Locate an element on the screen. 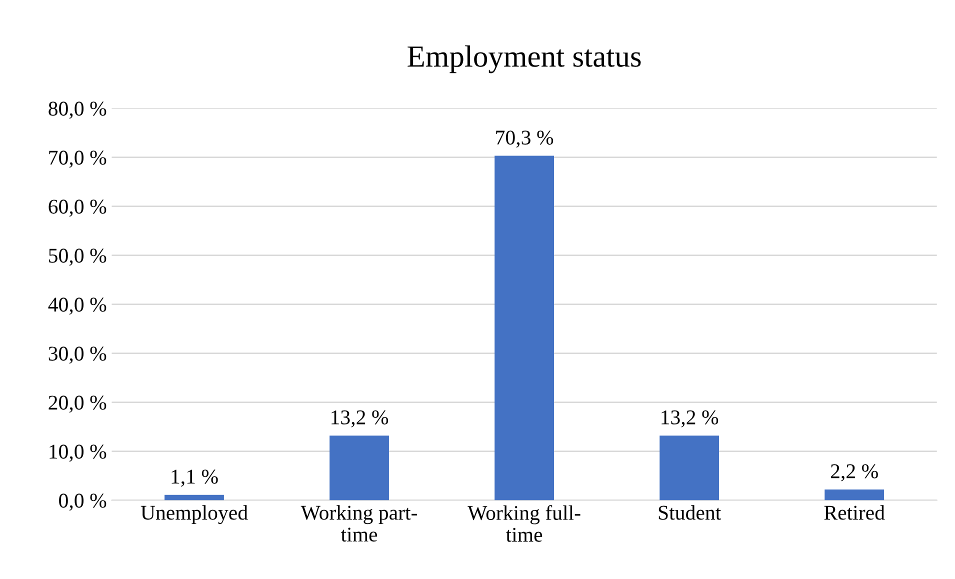  data-label: 1,1 % is located at coordinates (195, 478).